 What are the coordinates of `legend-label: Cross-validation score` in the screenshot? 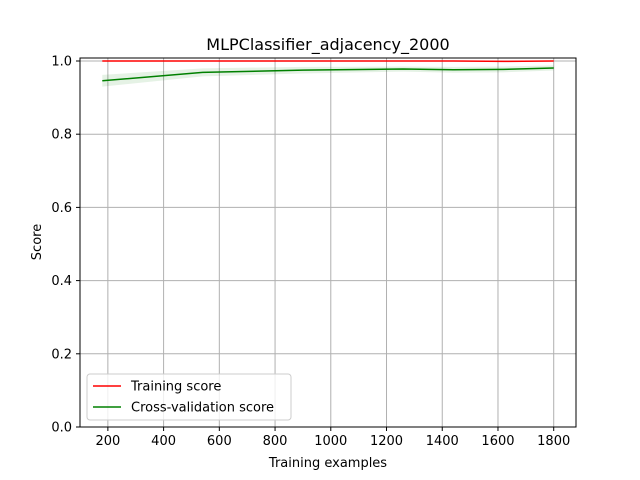 It's located at (202, 408).